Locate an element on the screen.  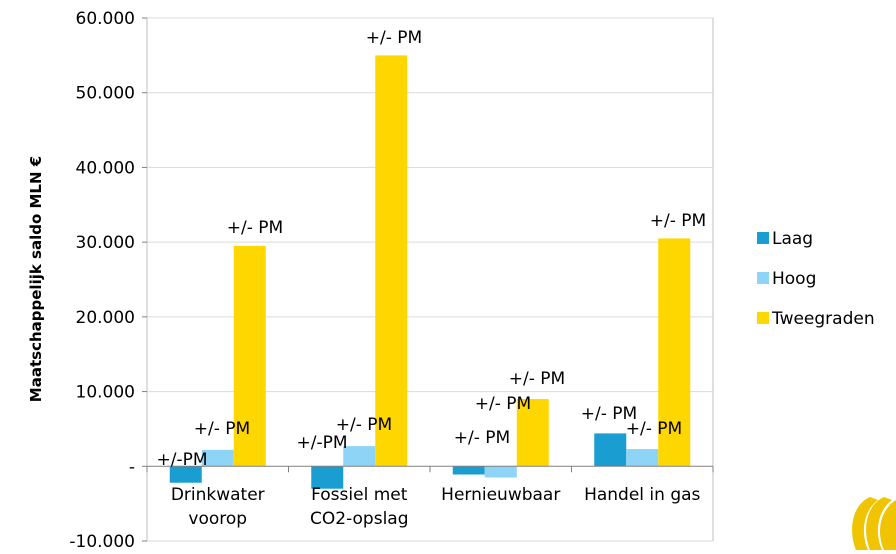
y-tick-label: 60.000 is located at coordinates (105, 19).